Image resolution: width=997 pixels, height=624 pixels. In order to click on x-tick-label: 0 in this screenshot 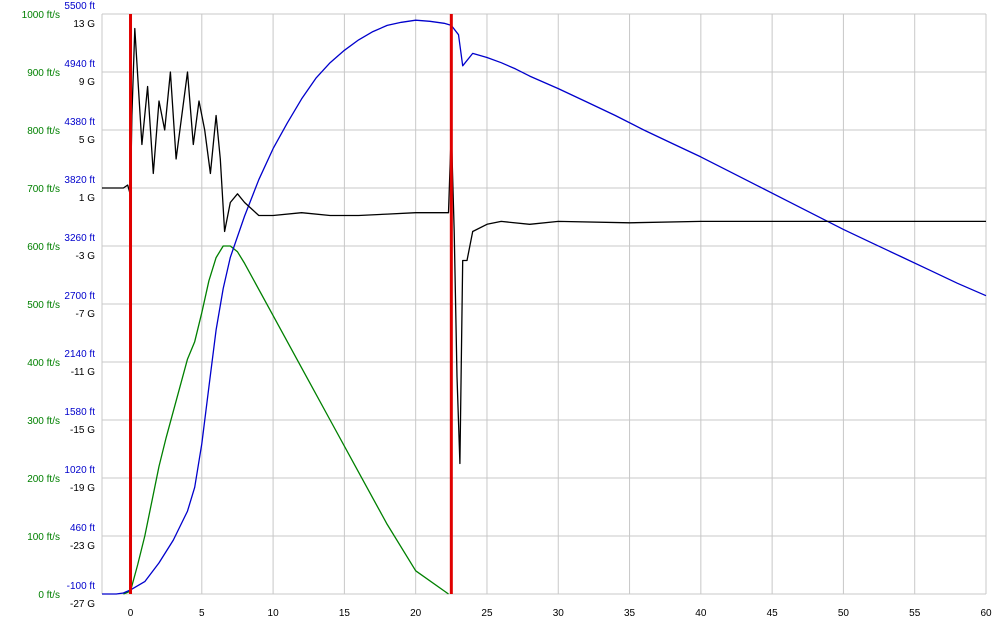, I will do `click(131, 613)`.